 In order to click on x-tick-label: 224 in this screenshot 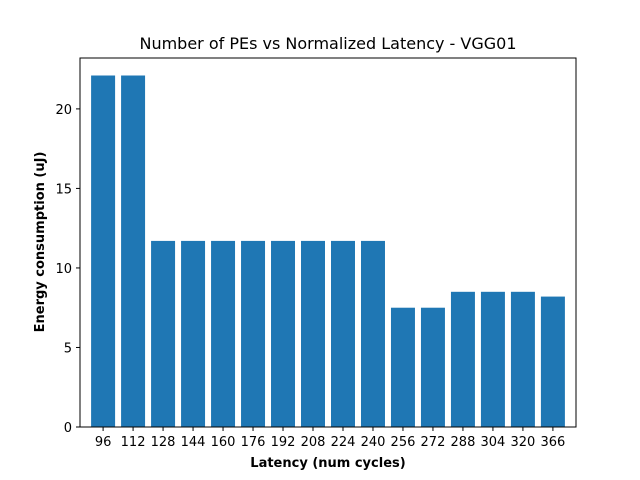, I will do `click(343, 442)`.